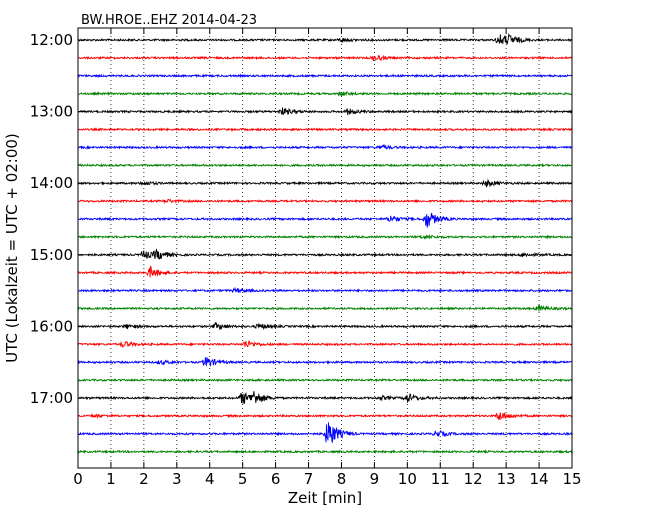 Image resolution: width=650 pixels, height=520 pixels. Describe the element at coordinates (440, 479) in the screenshot. I see `x-tick-label: 11` at that location.